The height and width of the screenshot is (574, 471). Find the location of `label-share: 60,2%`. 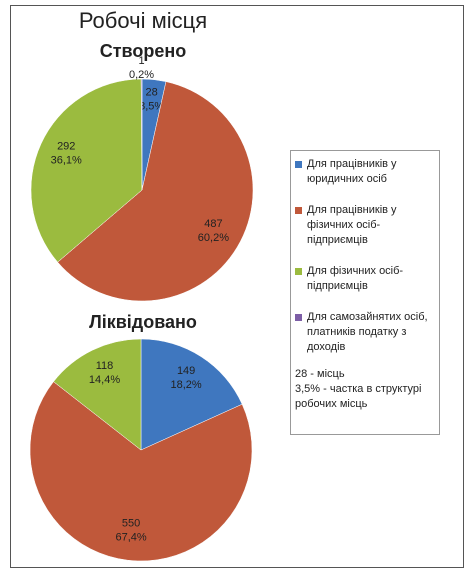

label-share: 60,2% is located at coordinates (213, 238).